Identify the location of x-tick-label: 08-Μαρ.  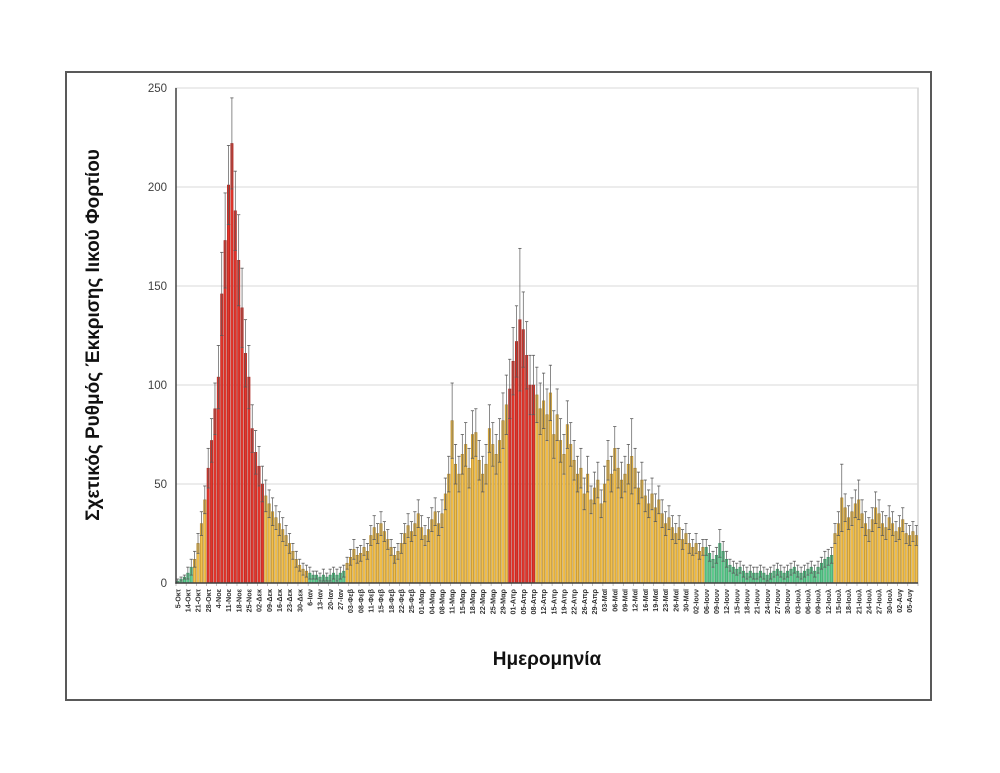
(442, 601).